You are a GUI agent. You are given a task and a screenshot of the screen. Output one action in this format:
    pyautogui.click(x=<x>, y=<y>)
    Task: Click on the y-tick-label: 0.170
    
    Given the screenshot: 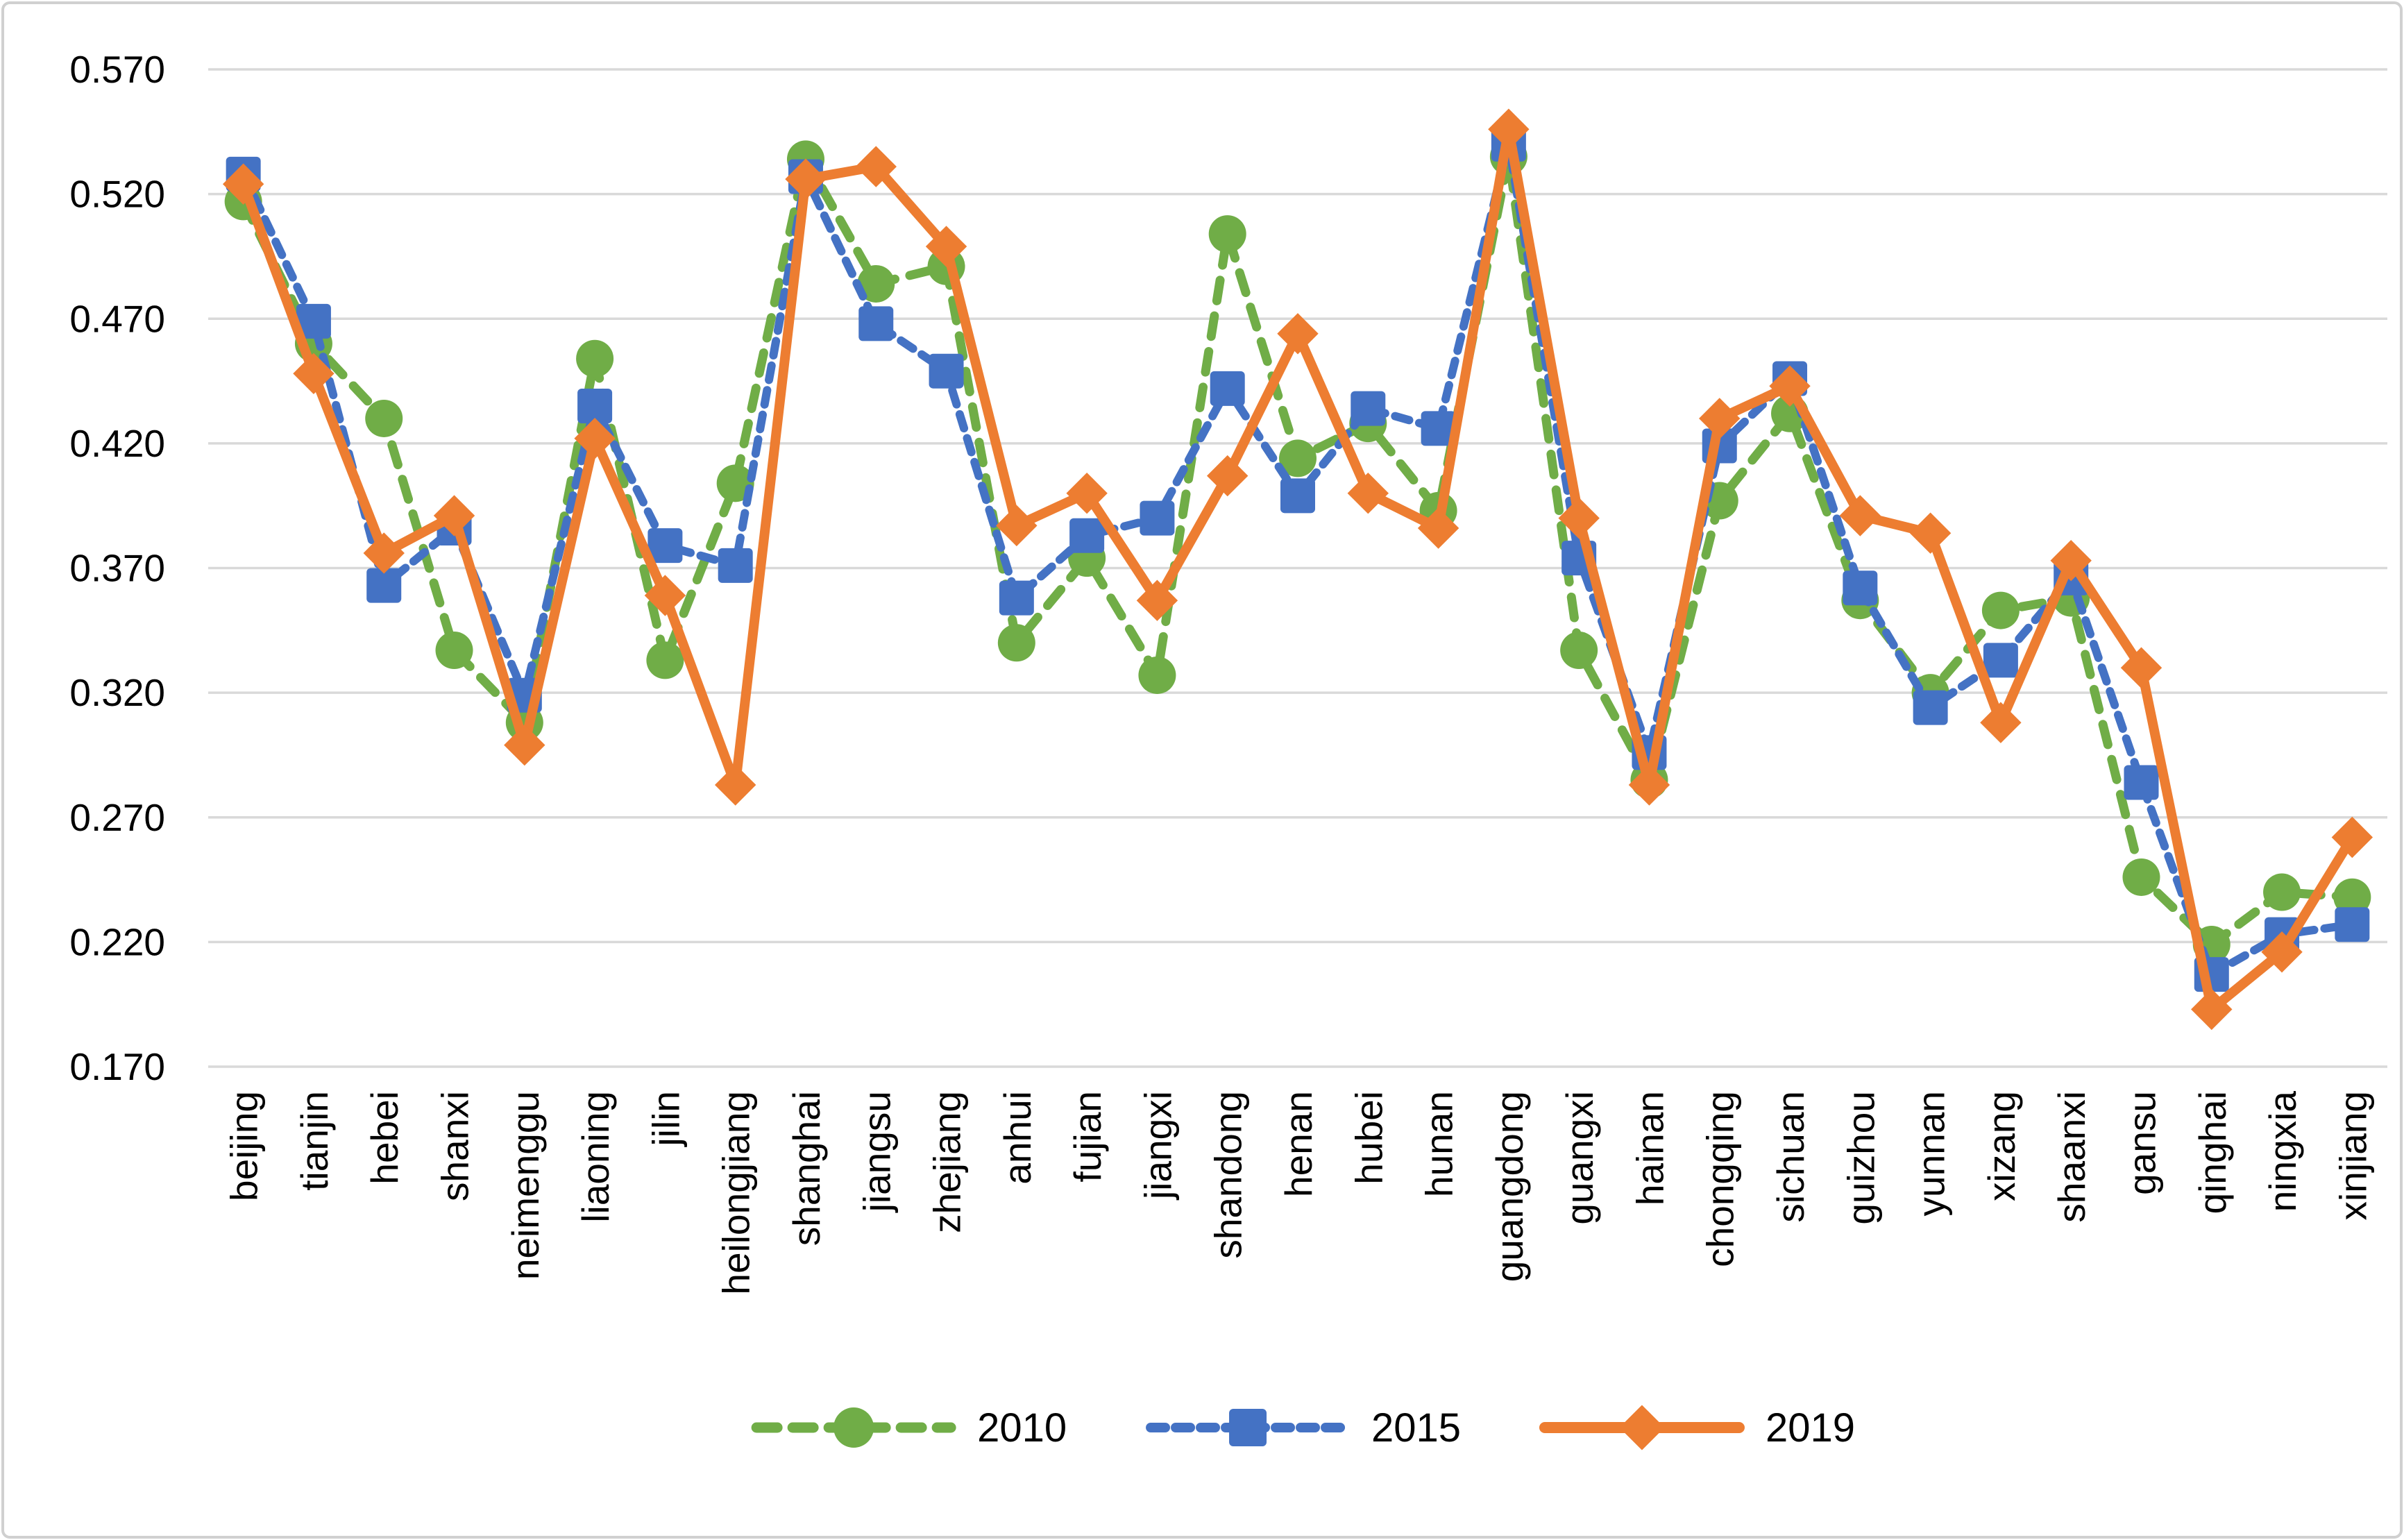 What is the action you would take?
    pyautogui.click(x=117, y=1066)
    